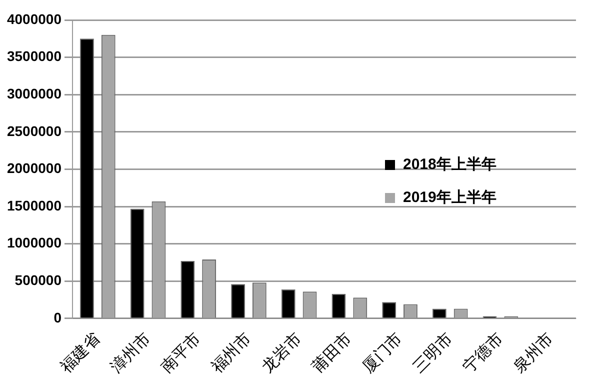  Describe the element at coordinates (34, 93) in the screenshot. I see `y-tick-label: 3000000` at that location.